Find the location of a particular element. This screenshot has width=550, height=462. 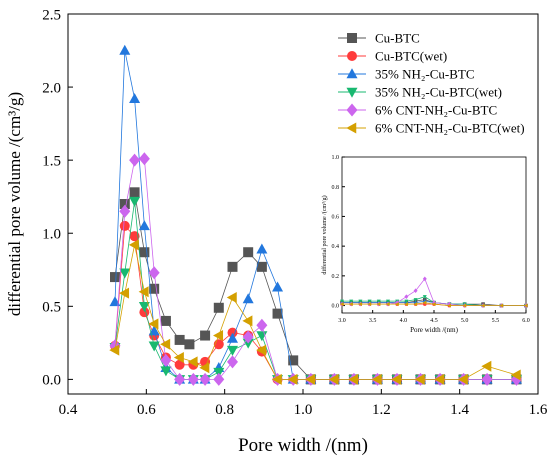

y-tick-label: 1.0 is located at coordinates (336, 158).